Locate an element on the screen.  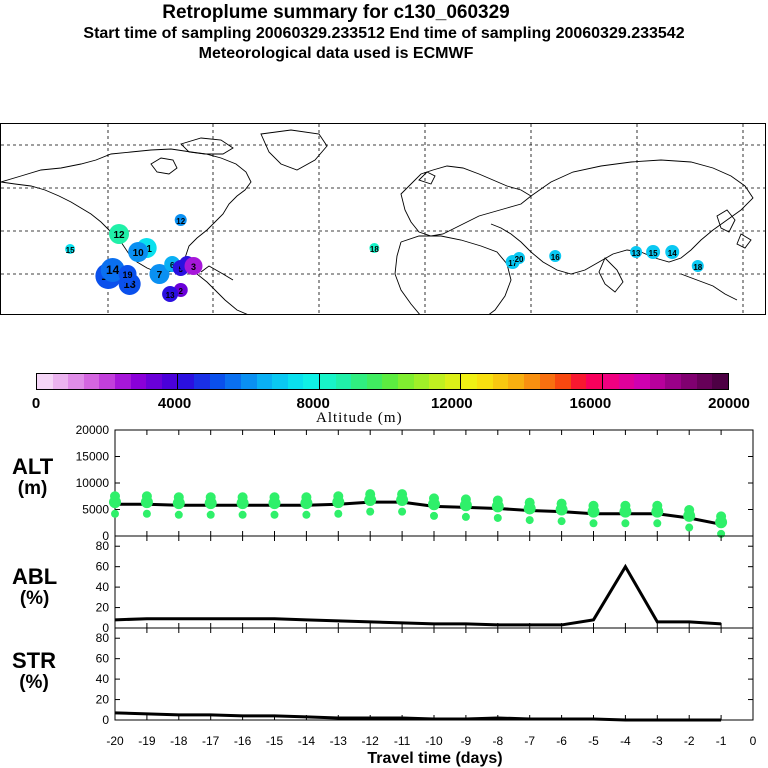
x-tick-label: -3 is located at coordinates (657, 741).